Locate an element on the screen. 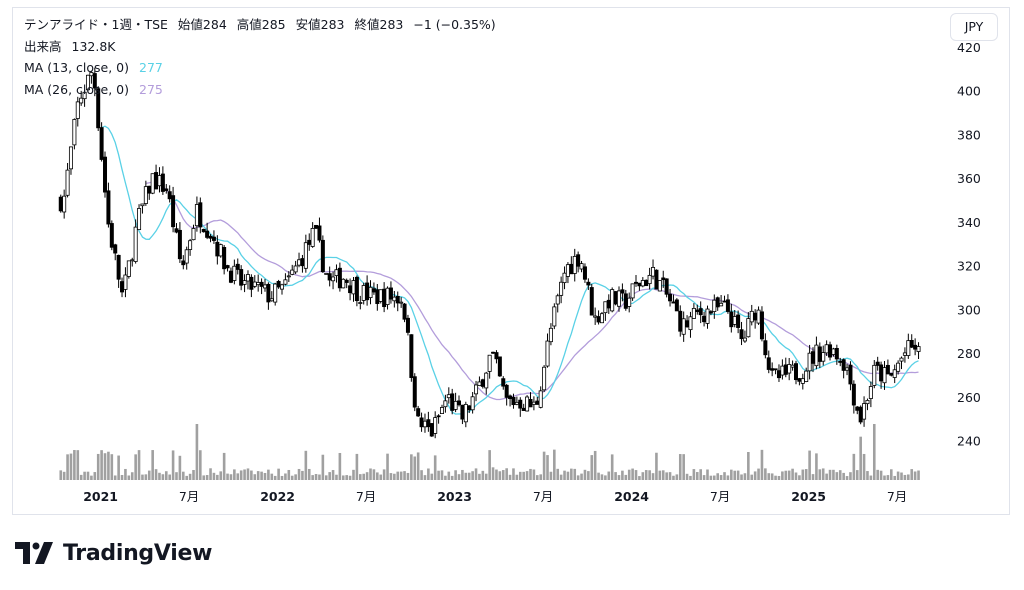 The width and height of the screenshot is (1024, 590). x-tick-label: 2021 is located at coordinates (100, 496).